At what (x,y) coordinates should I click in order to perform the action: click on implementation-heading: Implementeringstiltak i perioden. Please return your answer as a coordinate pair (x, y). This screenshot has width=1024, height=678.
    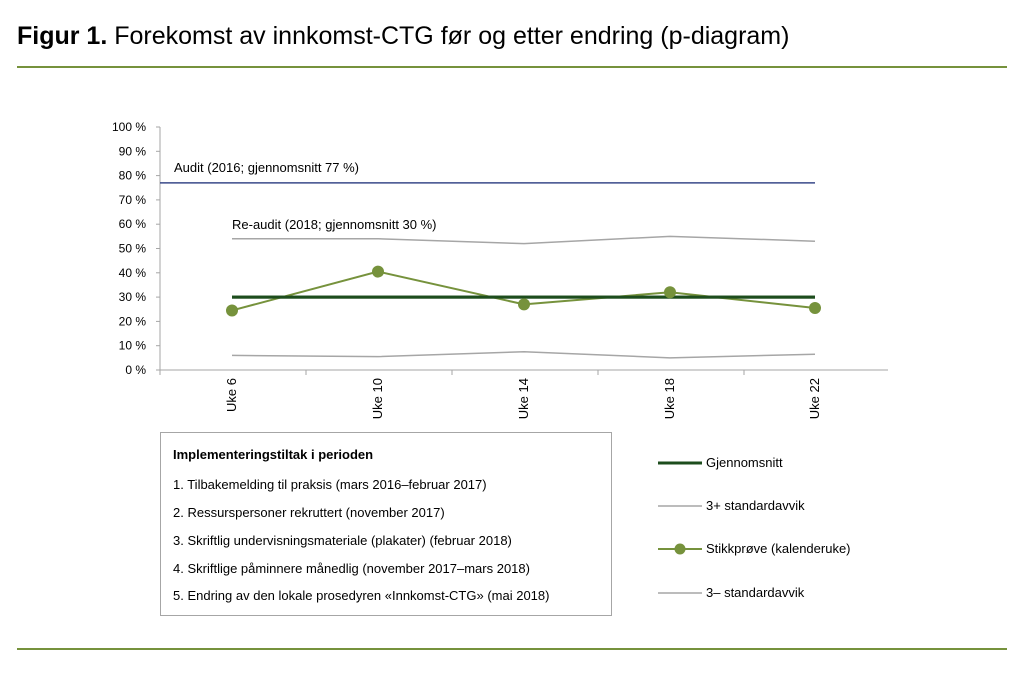
    Looking at the image, I should click on (273, 454).